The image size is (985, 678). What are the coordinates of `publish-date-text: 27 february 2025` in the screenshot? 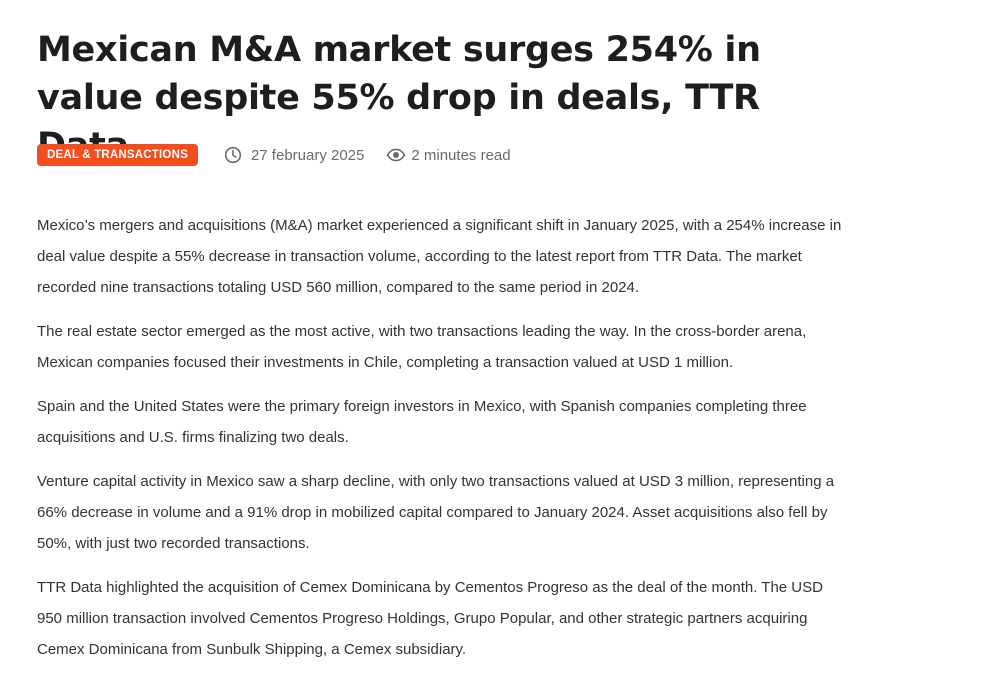 It's located at (307, 155).